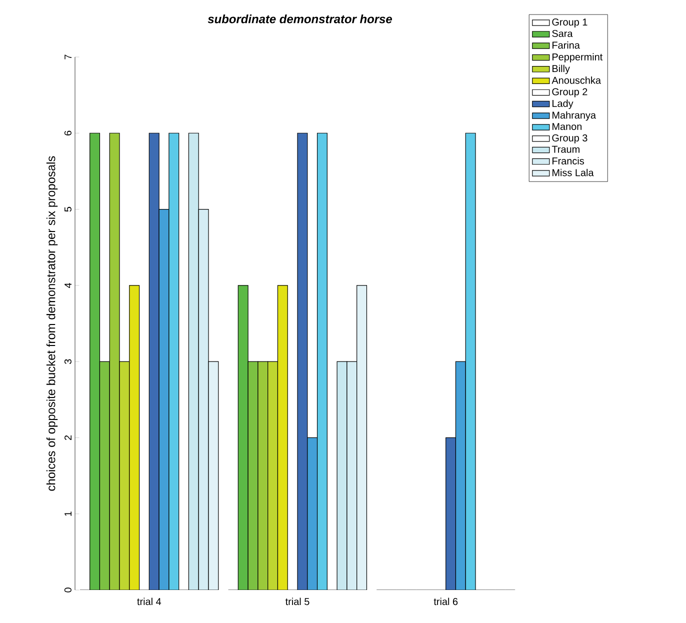 This screenshot has height=623, width=686. Describe the element at coordinates (68, 514) in the screenshot. I see `y-tick-label: 1` at that location.